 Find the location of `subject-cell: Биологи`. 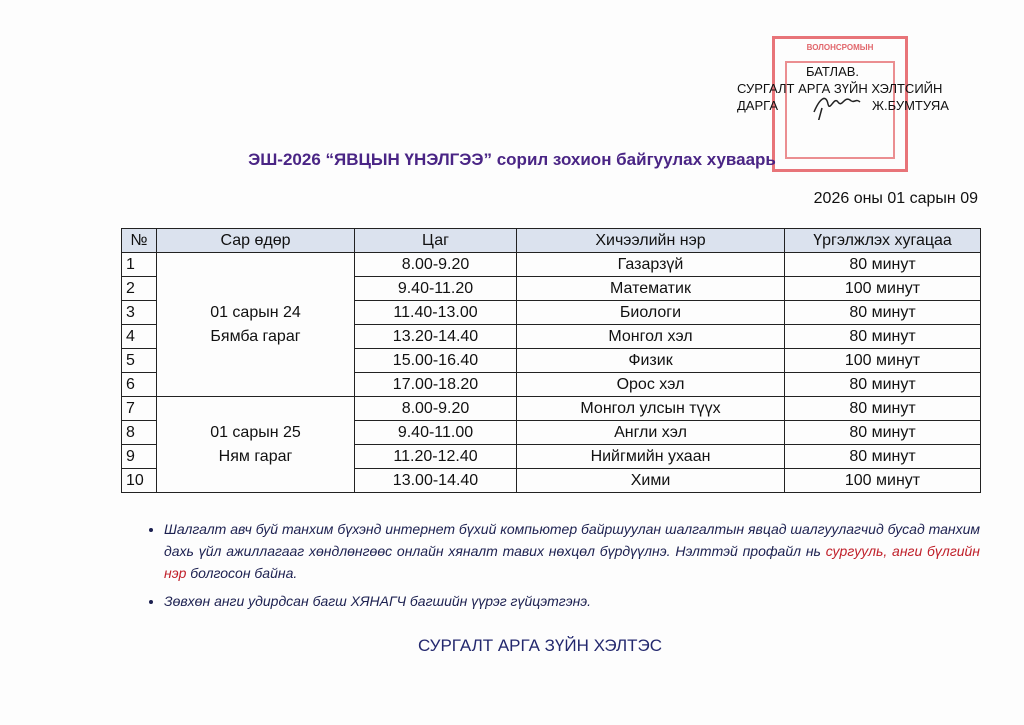

subject-cell: Биологи is located at coordinates (650, 312).